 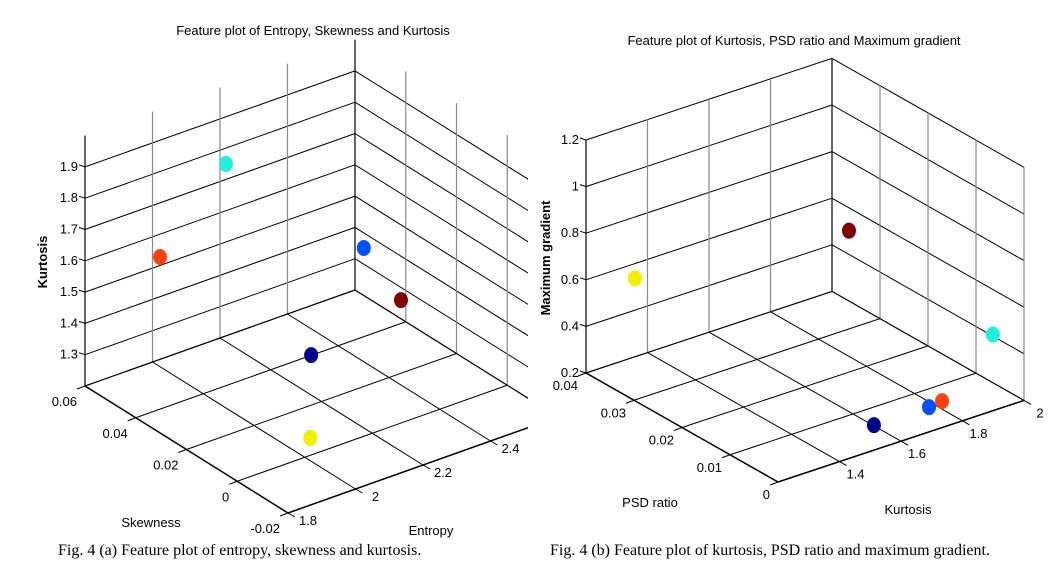 I want to click on chart-b-zlabel: Maximum gradient, so click(x=545, y=258).